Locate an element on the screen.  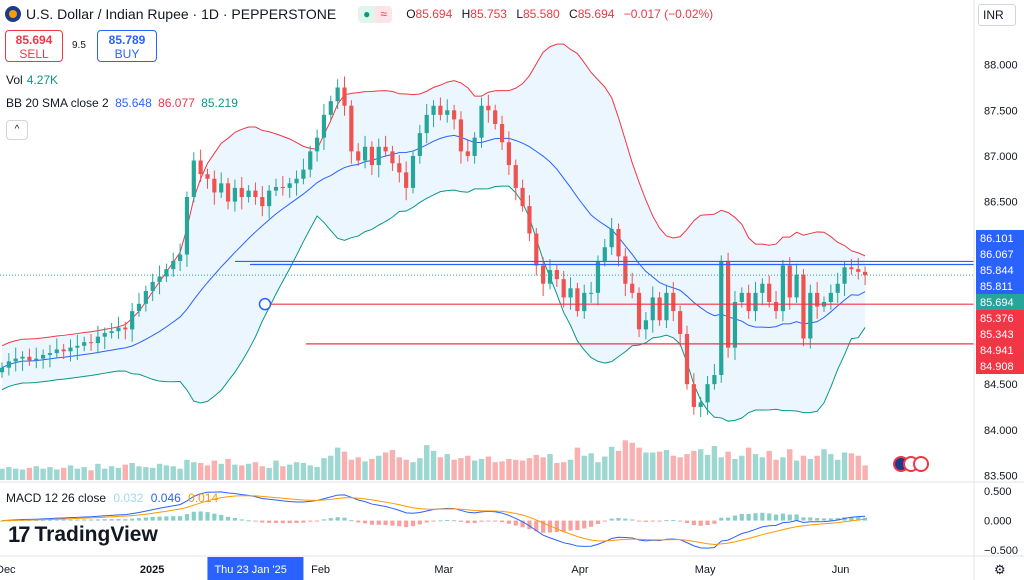
time-axis-label: May is located at coordinates (705, 570).